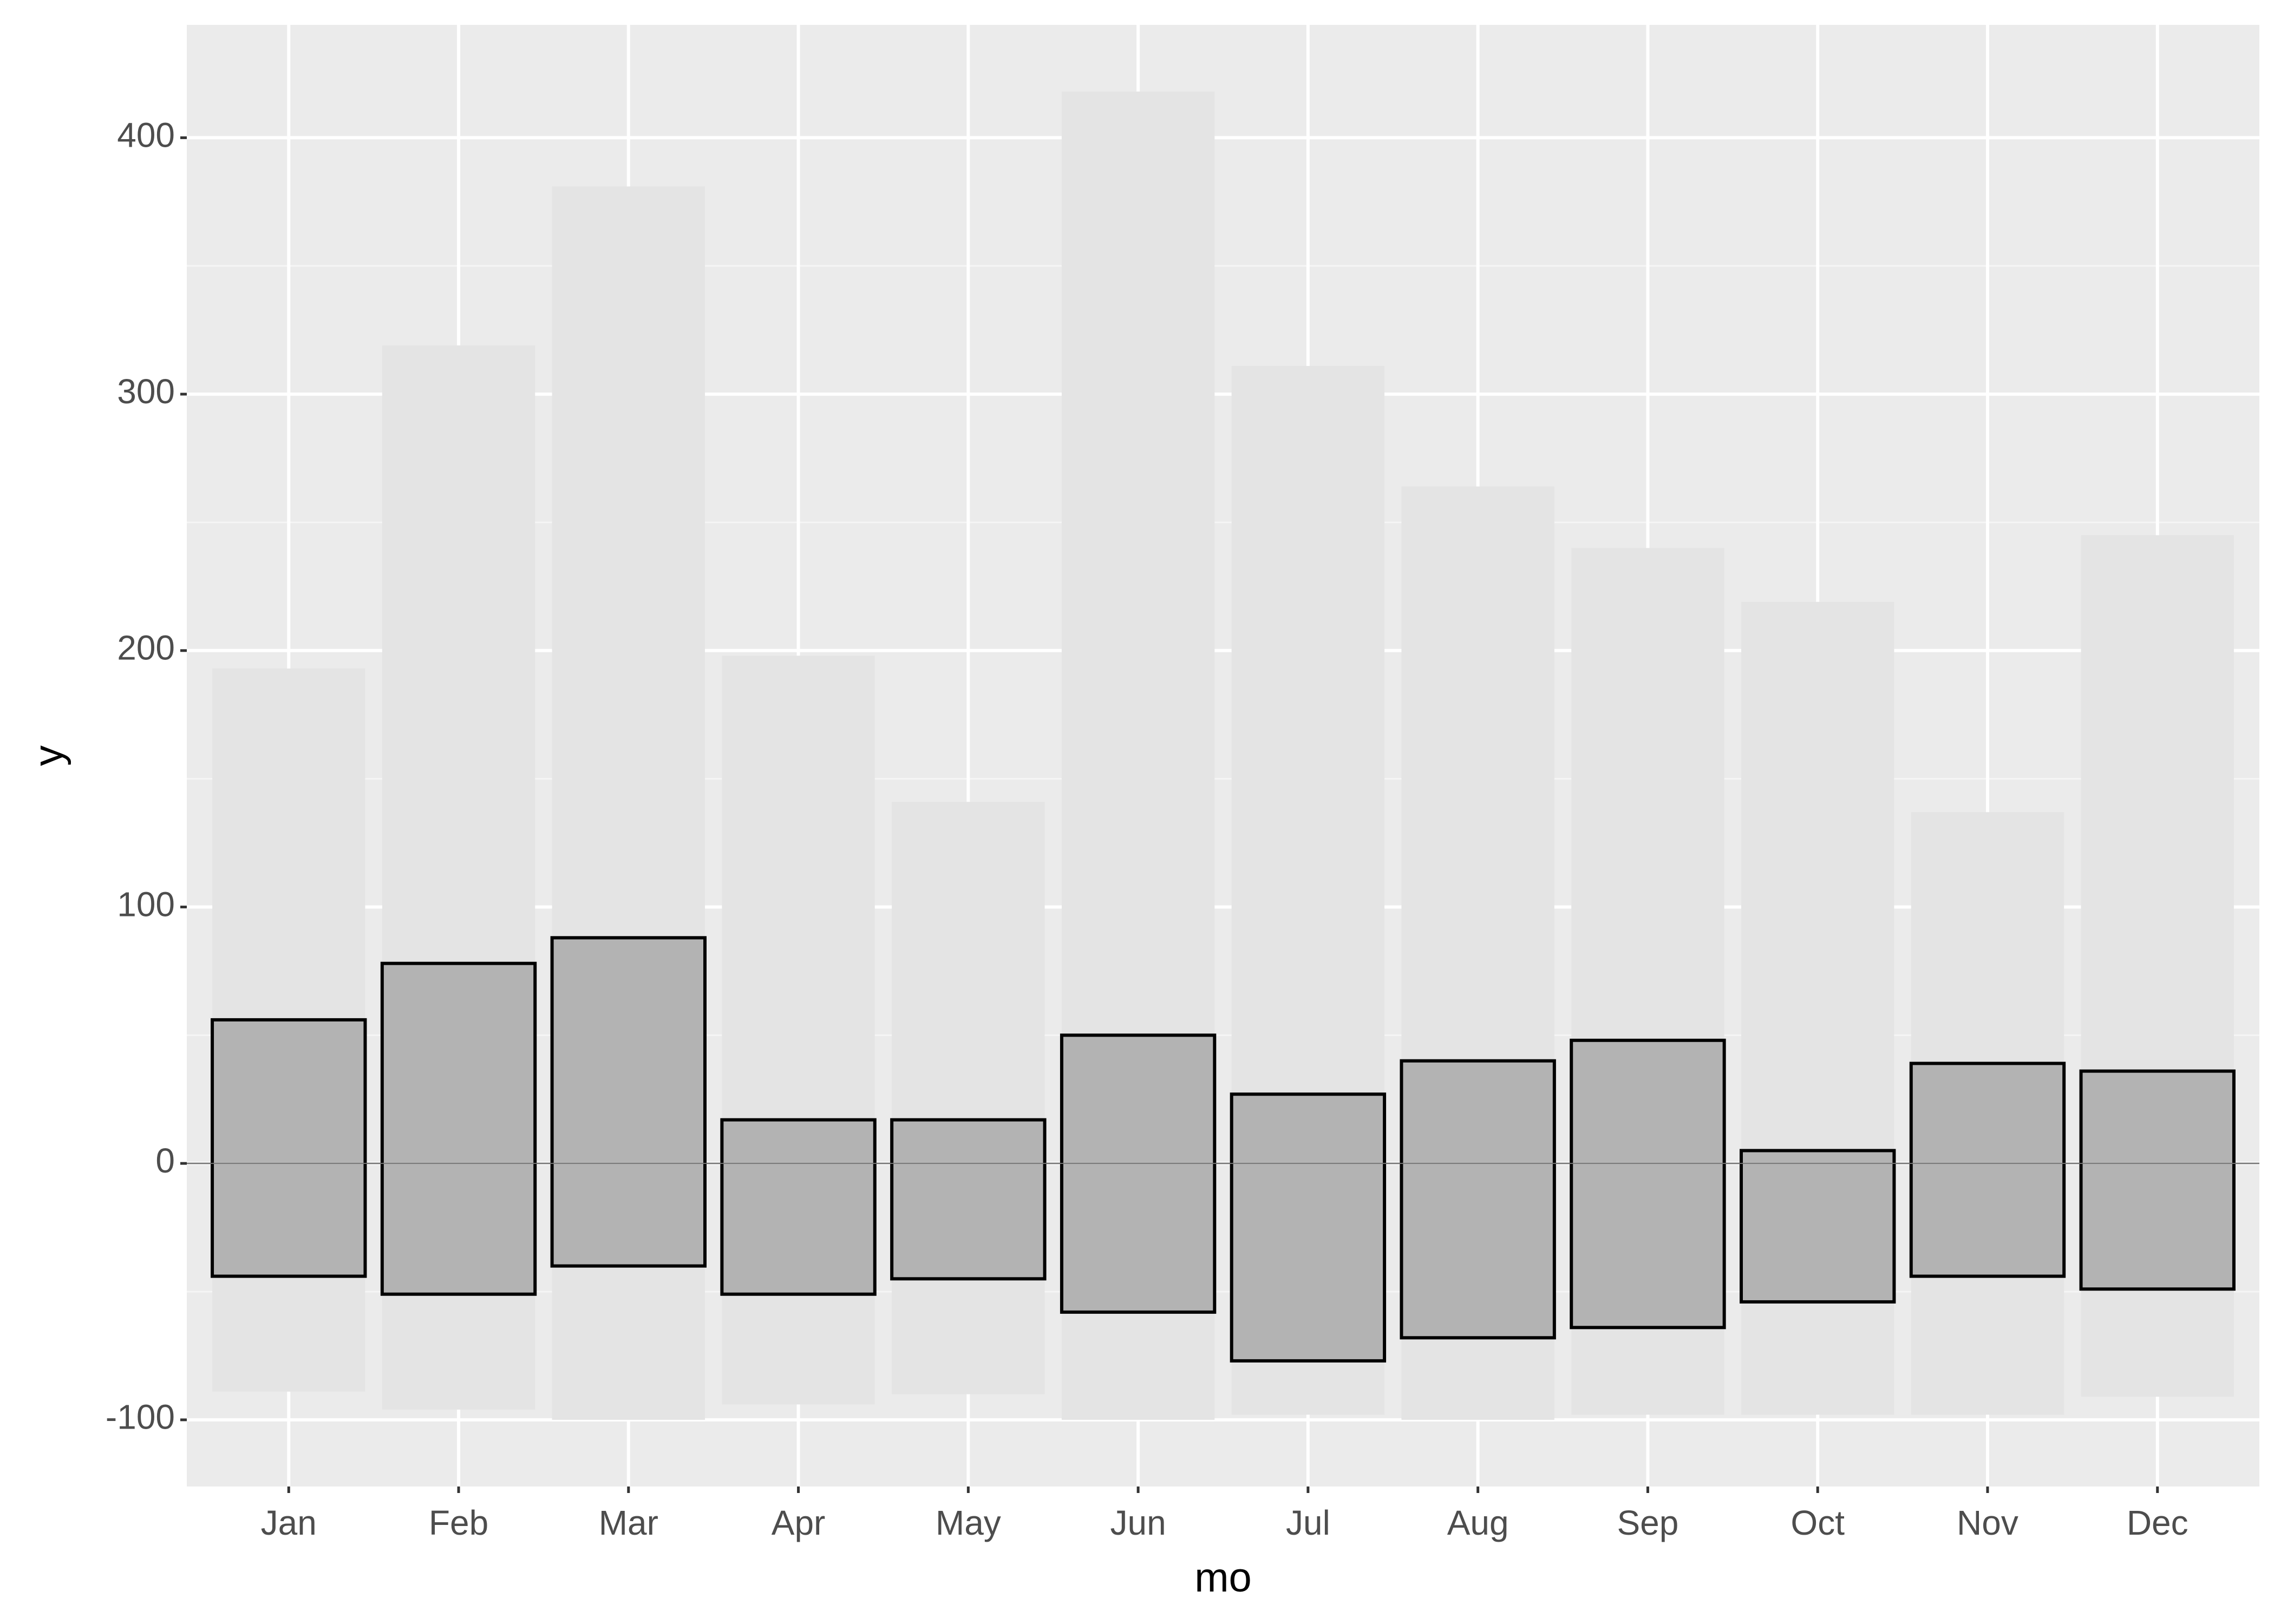  What do you see at coordinates (1138, 1522) in the screenshot?
I see `x-tick-label: Jun` at bounding box center [1138, 1522].